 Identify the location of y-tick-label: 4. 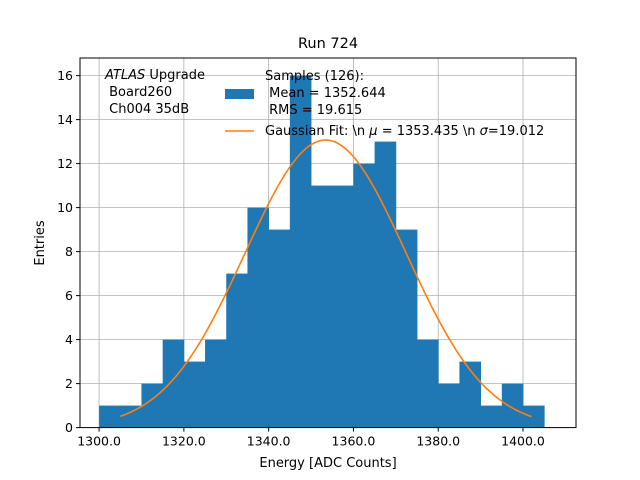
(69, 339).